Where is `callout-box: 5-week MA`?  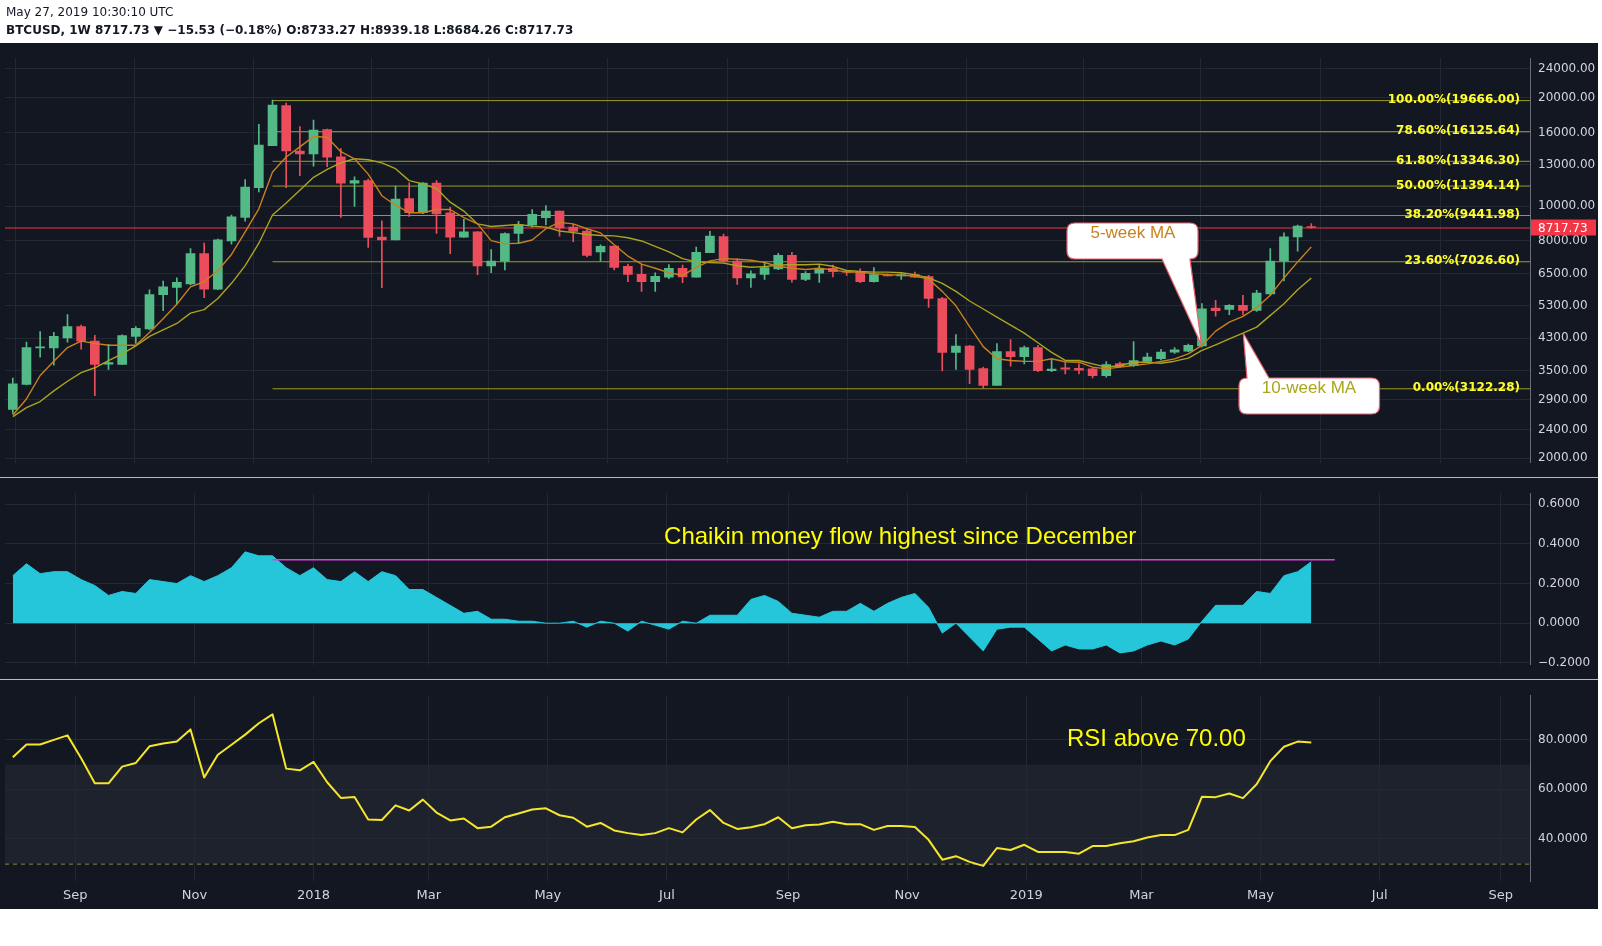
callout-box: 5-week MA is located at coordinates (1134, 284).